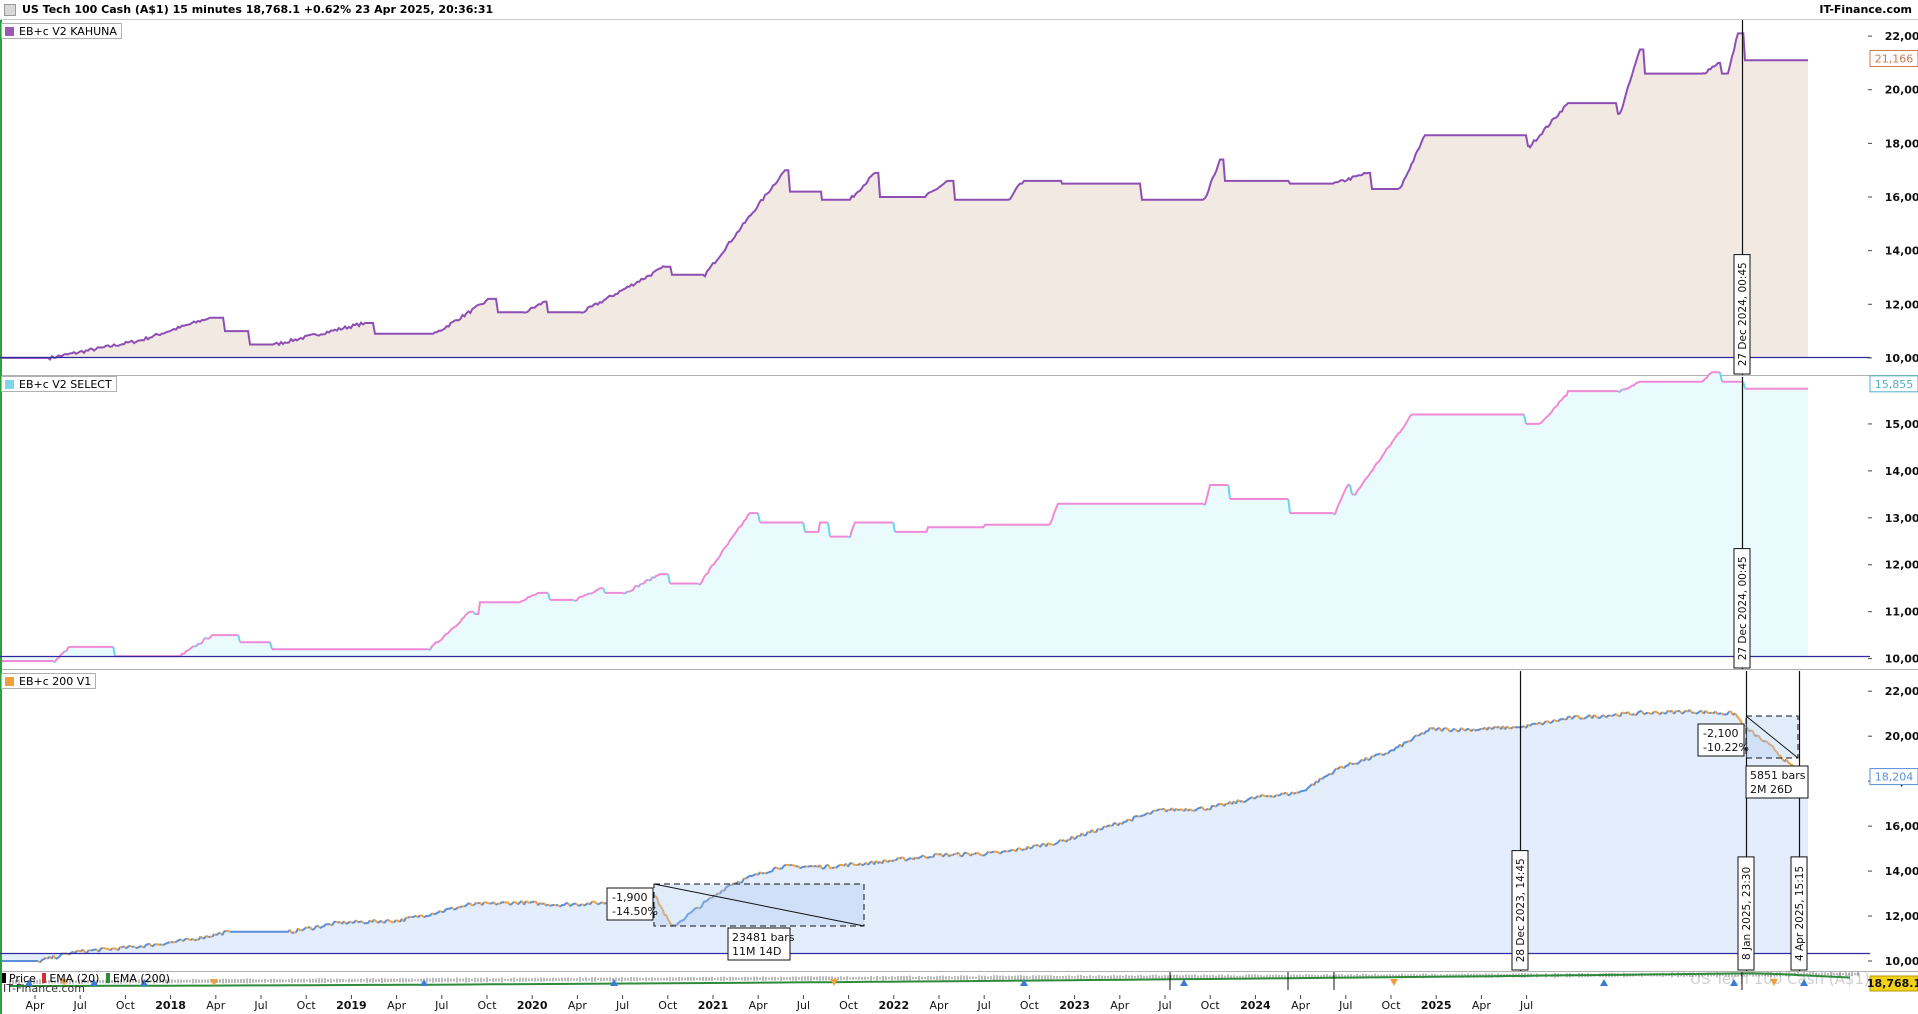 The width and height of the screenshot is (1918, 1014). I want to click on legend-swatch-icon, so click(9, 681).